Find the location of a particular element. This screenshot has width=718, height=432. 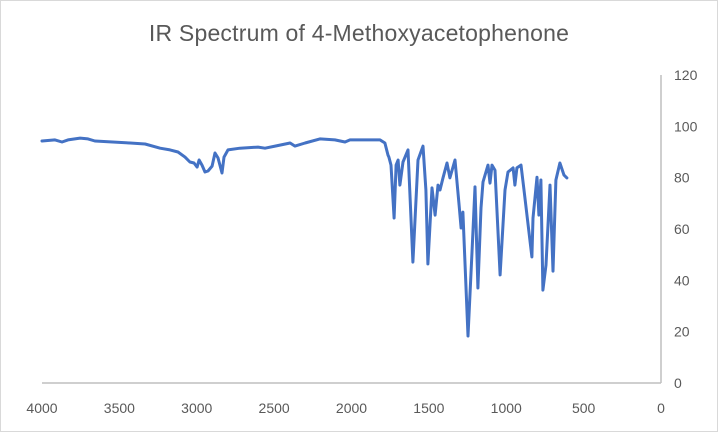

y-tick-label: 40 is located at coordinates (682, 280).